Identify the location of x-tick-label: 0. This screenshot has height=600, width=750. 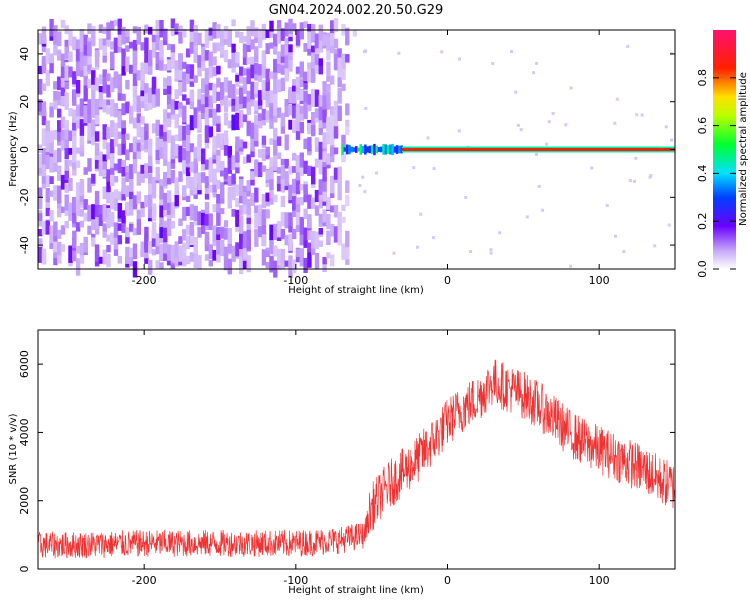
(447, 280).